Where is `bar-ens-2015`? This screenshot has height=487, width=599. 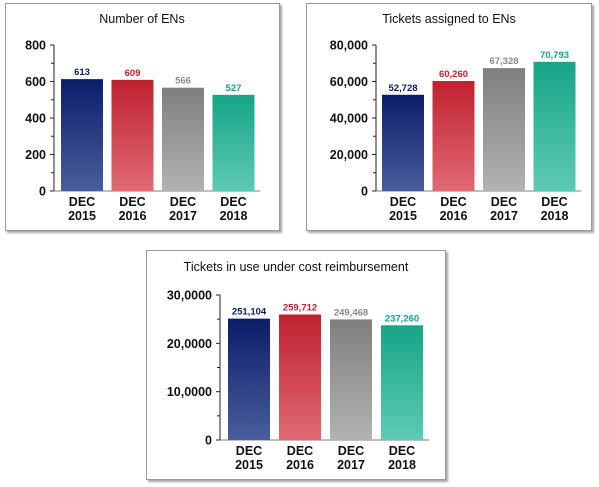 bar-ens-2015 is located at coordinates (82, 135).